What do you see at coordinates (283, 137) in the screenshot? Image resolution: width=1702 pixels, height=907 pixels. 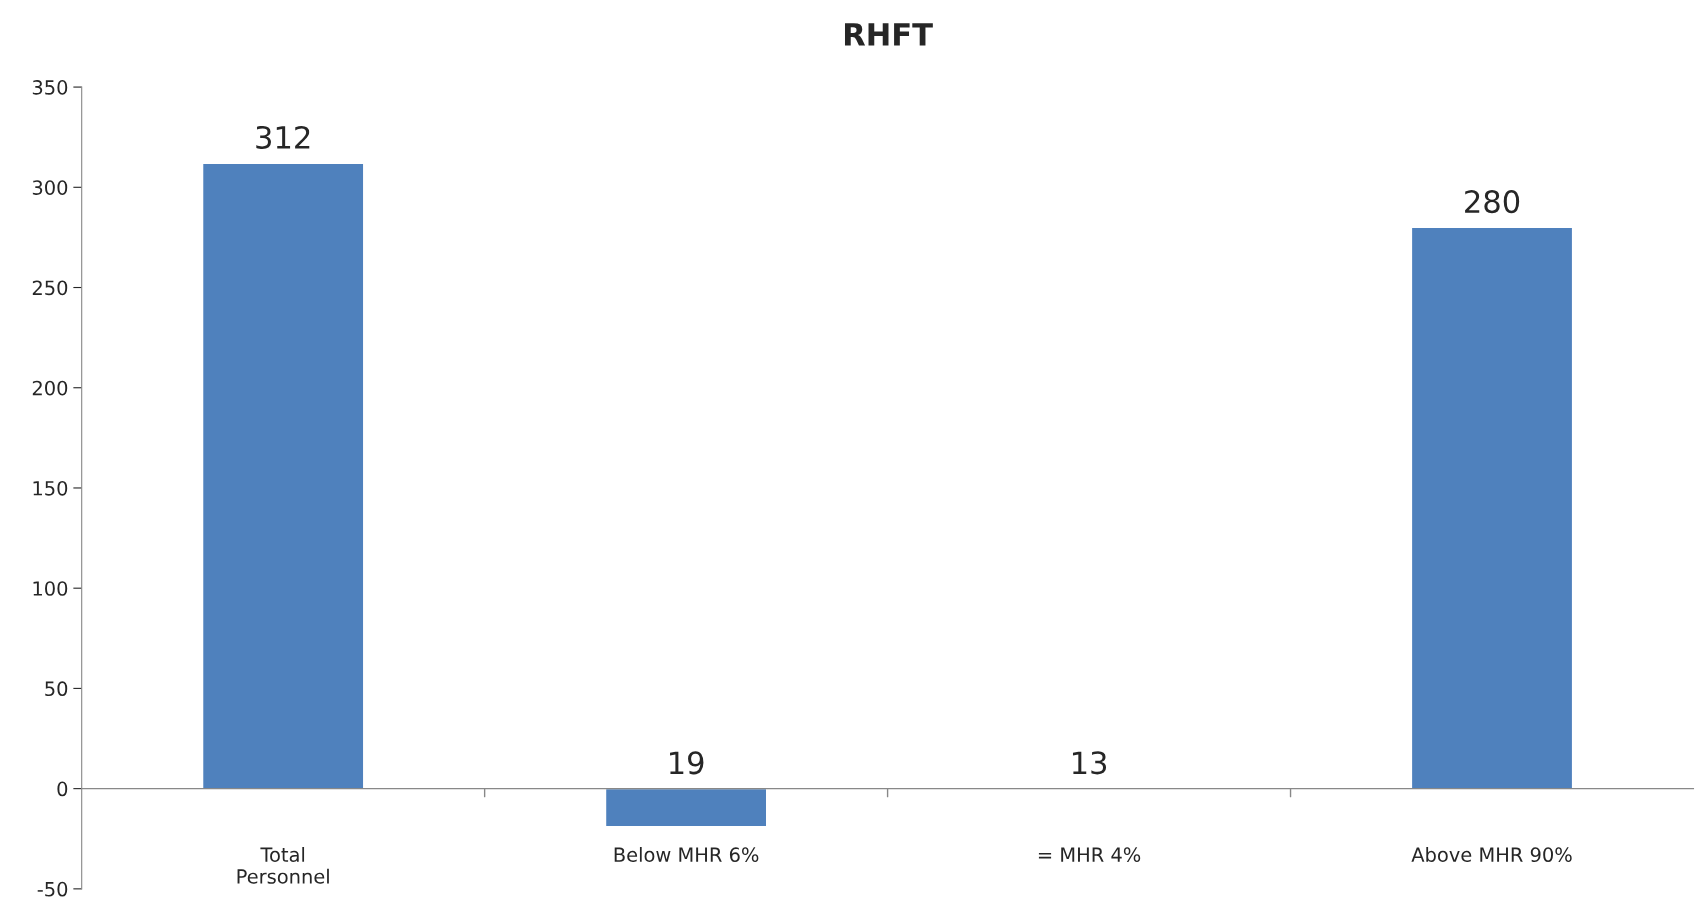 I see `annotation: 312` at bounding box center [283, 137].